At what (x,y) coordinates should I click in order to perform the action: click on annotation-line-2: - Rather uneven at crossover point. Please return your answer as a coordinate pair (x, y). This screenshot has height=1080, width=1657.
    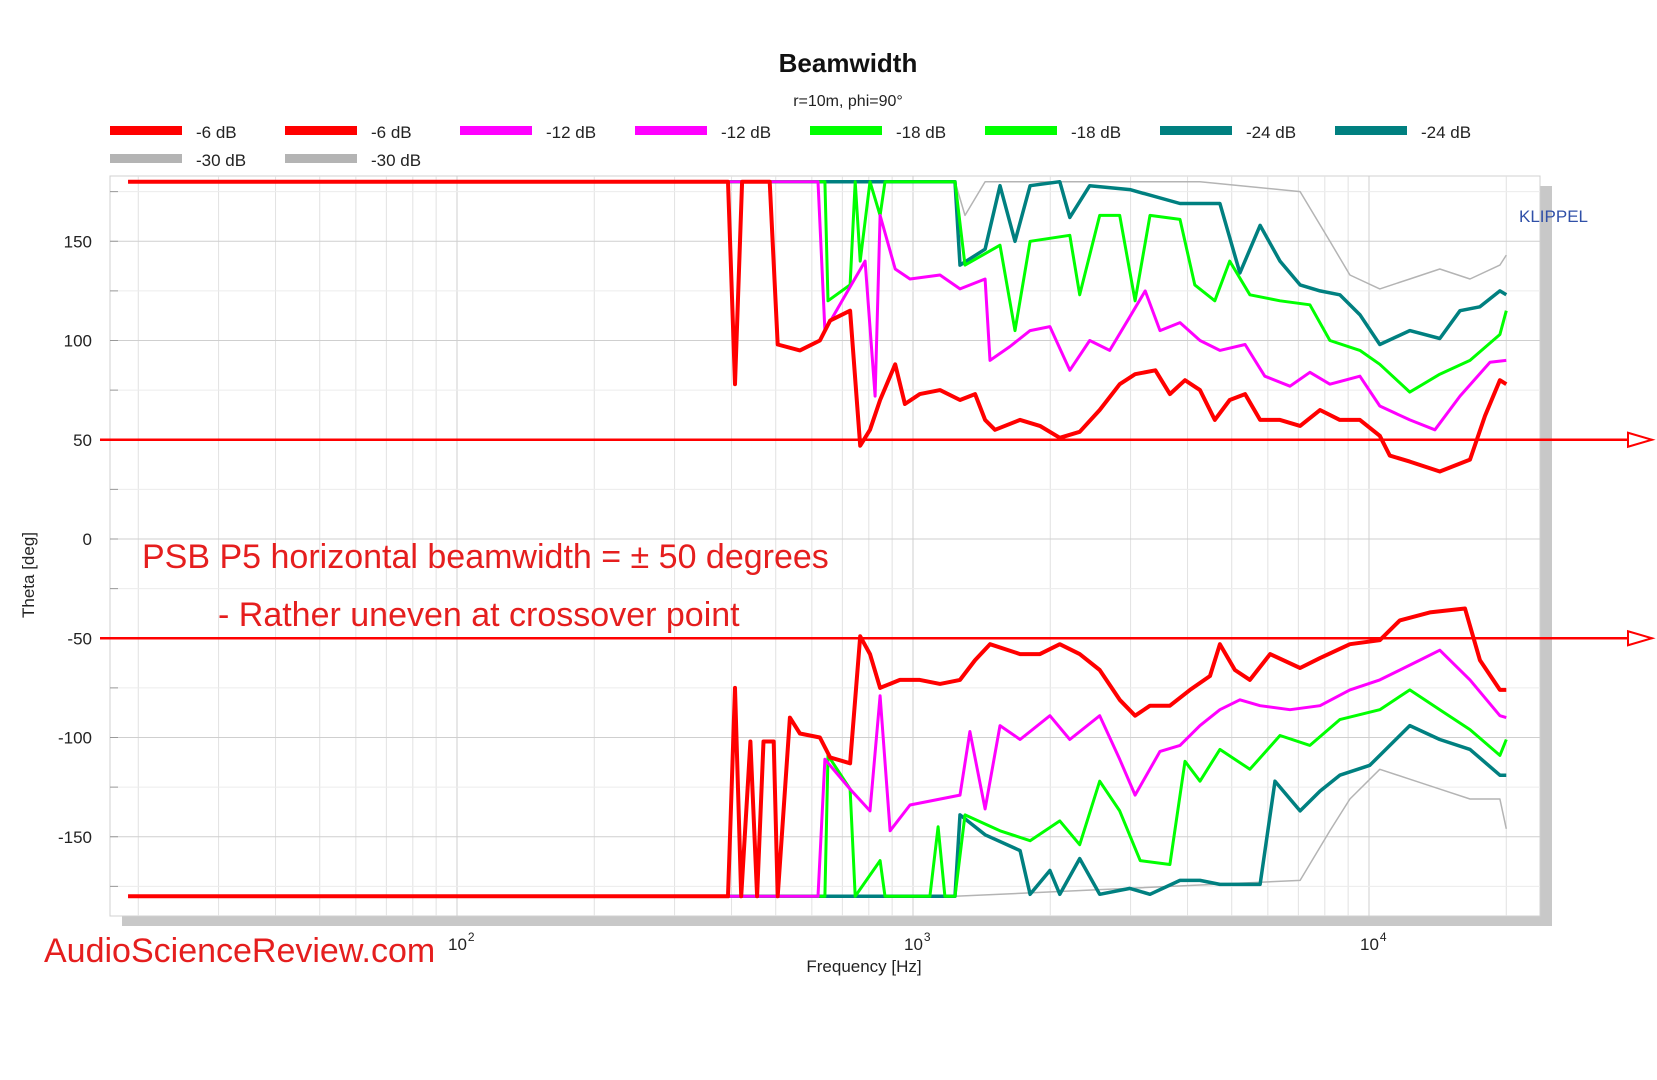
    Looking at the image, I should click on (479, 615).